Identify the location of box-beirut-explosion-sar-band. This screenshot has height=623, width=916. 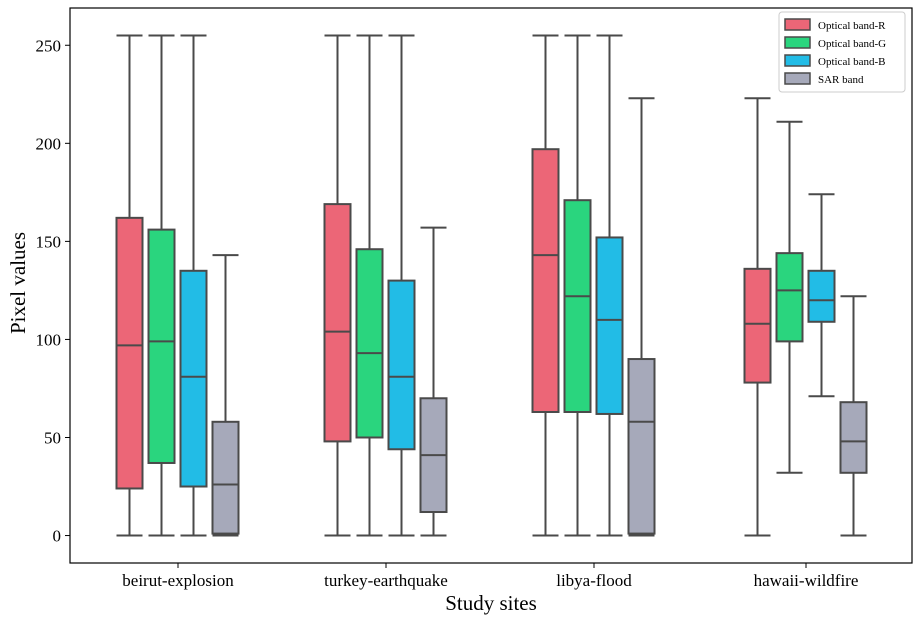
(225, 395).